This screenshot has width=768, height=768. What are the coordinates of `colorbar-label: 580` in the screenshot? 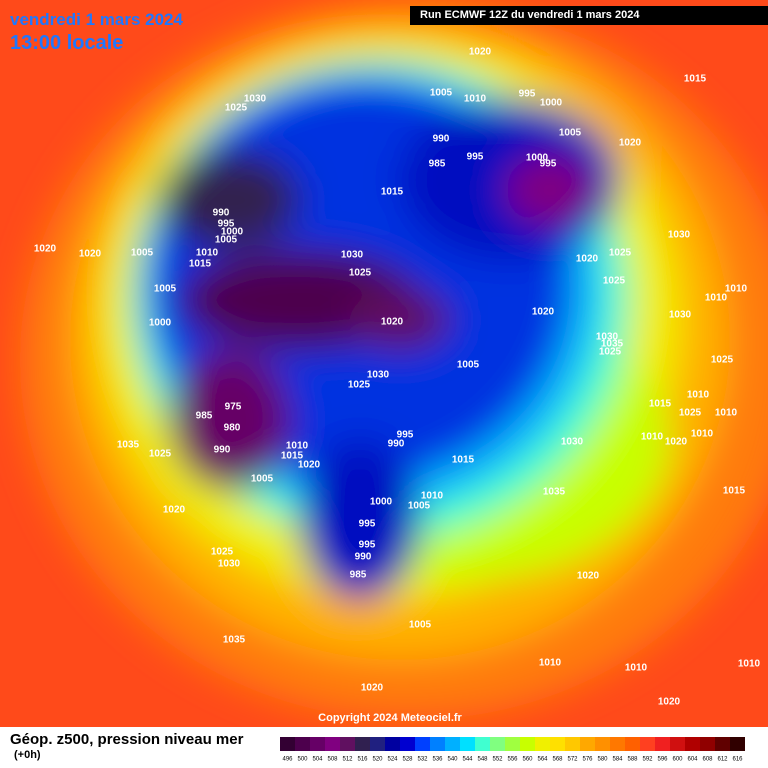 It's located at (602, 760).